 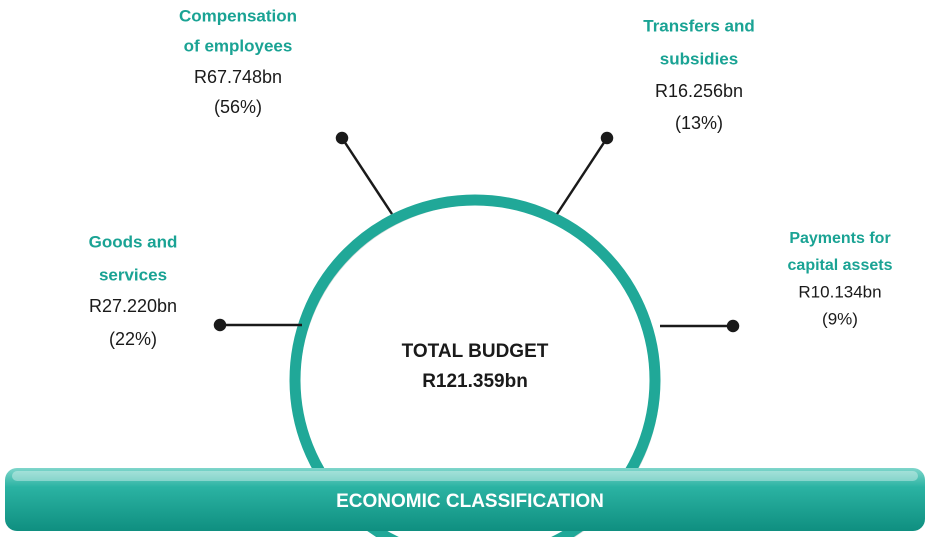 What do you see at coordinates (238, 45) in the screenshot?
I see `item-label: of employees` at bounding box center [238, 45].